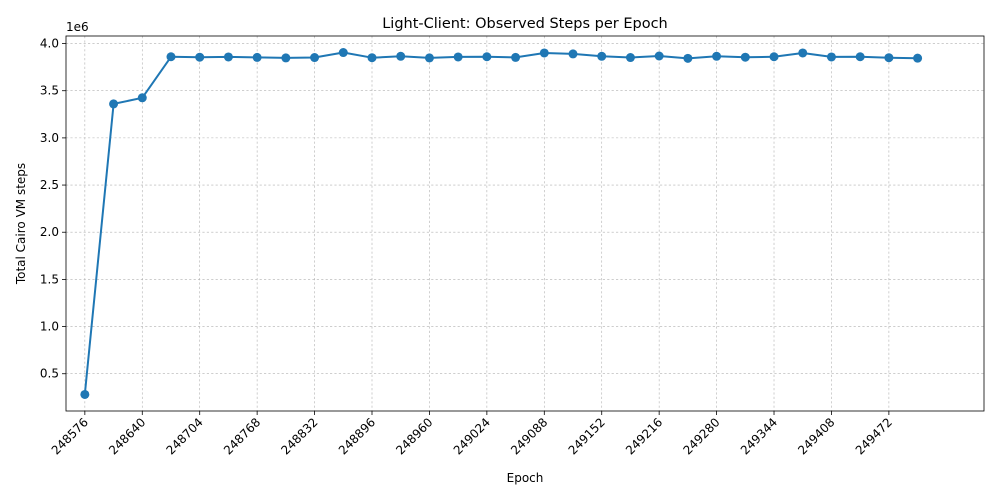  What do you see at coordinates (77, 27) in the screenshot?
I see `y-axis-offset-label: 1e6` at bounding box center [77, 27].